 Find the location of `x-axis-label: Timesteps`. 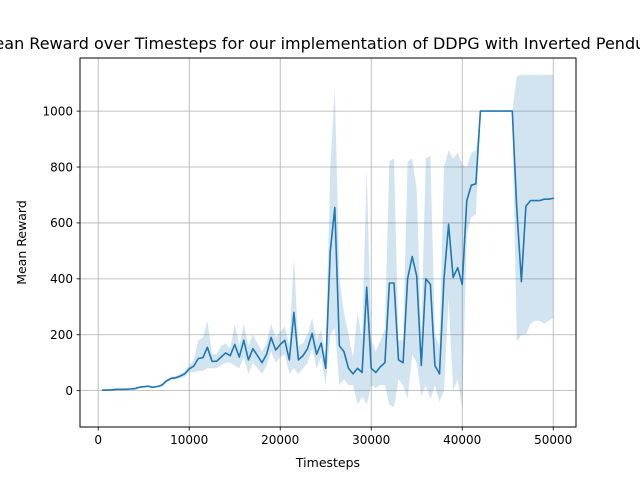

x-axis-label: Timesteps is located at coordinates (327, 462).